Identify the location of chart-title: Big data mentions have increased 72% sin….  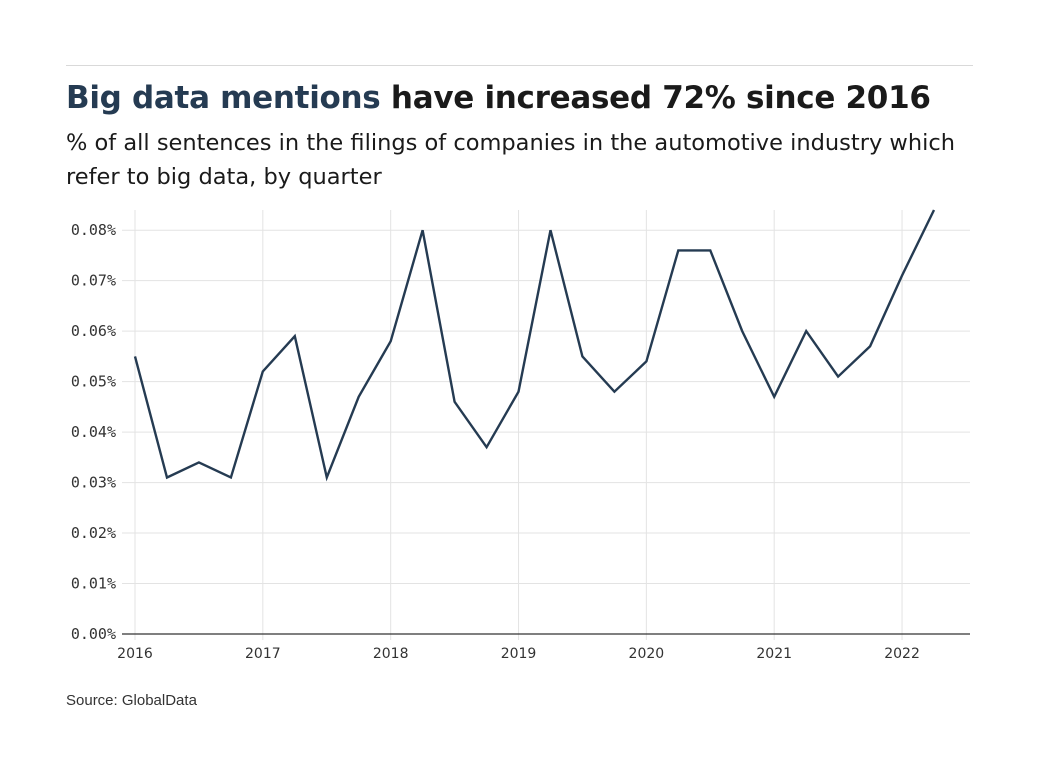
(498, 98).